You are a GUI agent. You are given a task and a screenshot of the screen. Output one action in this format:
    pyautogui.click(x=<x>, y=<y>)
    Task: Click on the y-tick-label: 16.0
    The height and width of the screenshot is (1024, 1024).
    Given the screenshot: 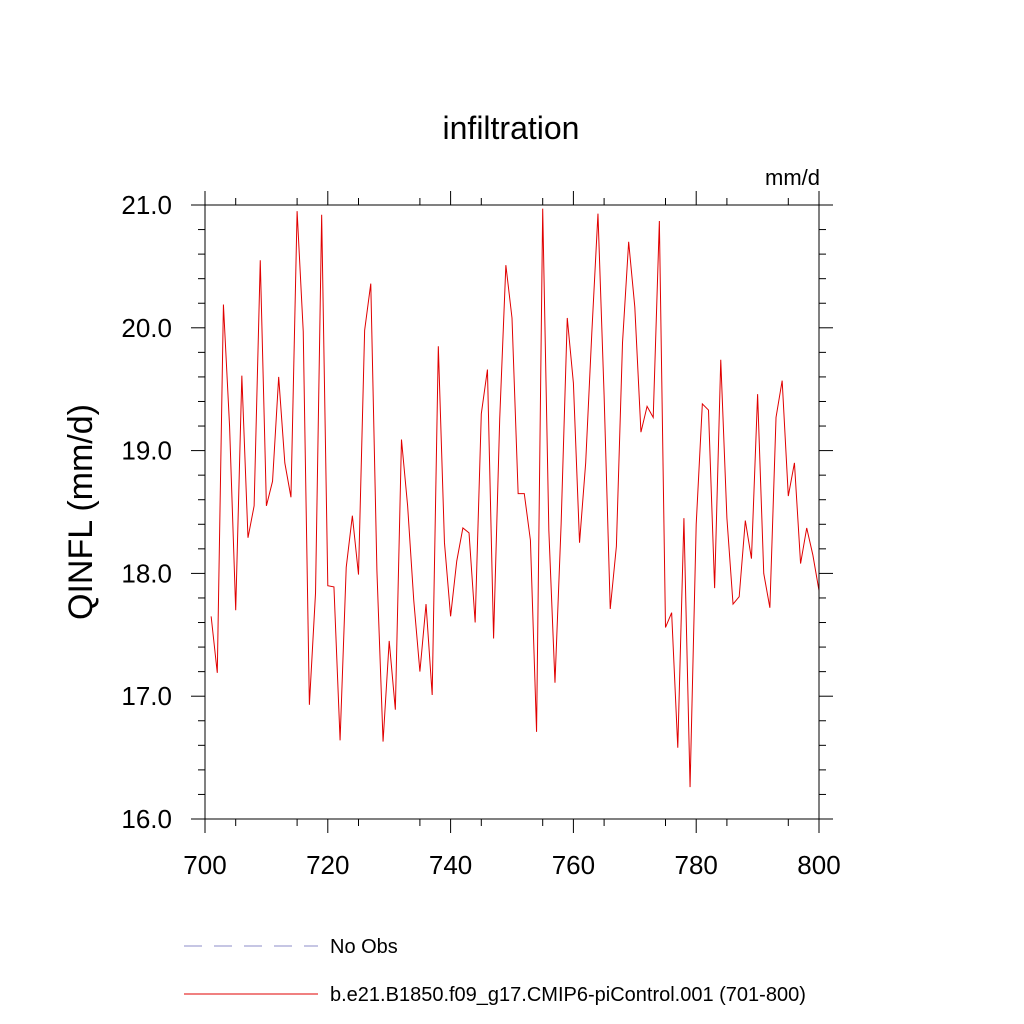 What is the action you would take?
    pyautogui.click(x=146, y=819)
    